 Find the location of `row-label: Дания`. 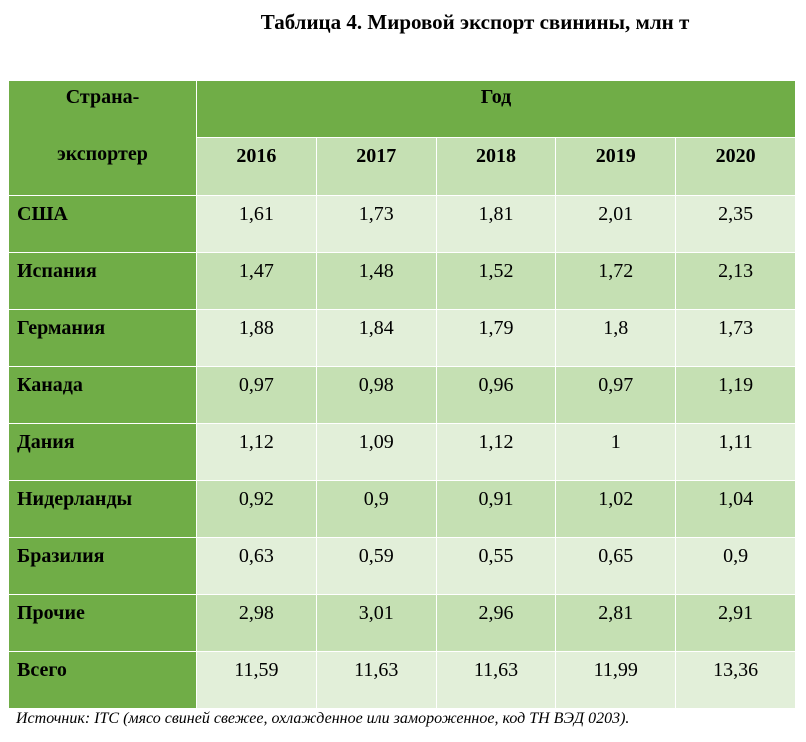

row-label: Дания is located at coordinates (102, 452).